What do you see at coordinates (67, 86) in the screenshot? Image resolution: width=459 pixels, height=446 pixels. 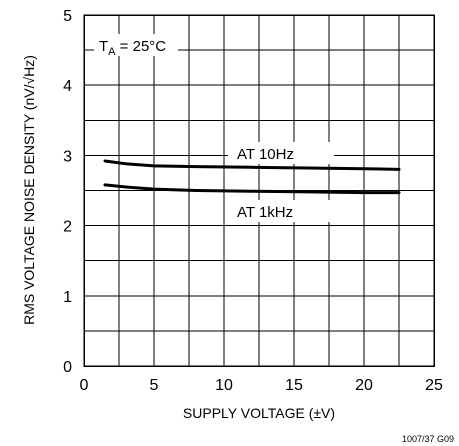 I see `y-tick-label: 4` at bounding box center [67, 86].